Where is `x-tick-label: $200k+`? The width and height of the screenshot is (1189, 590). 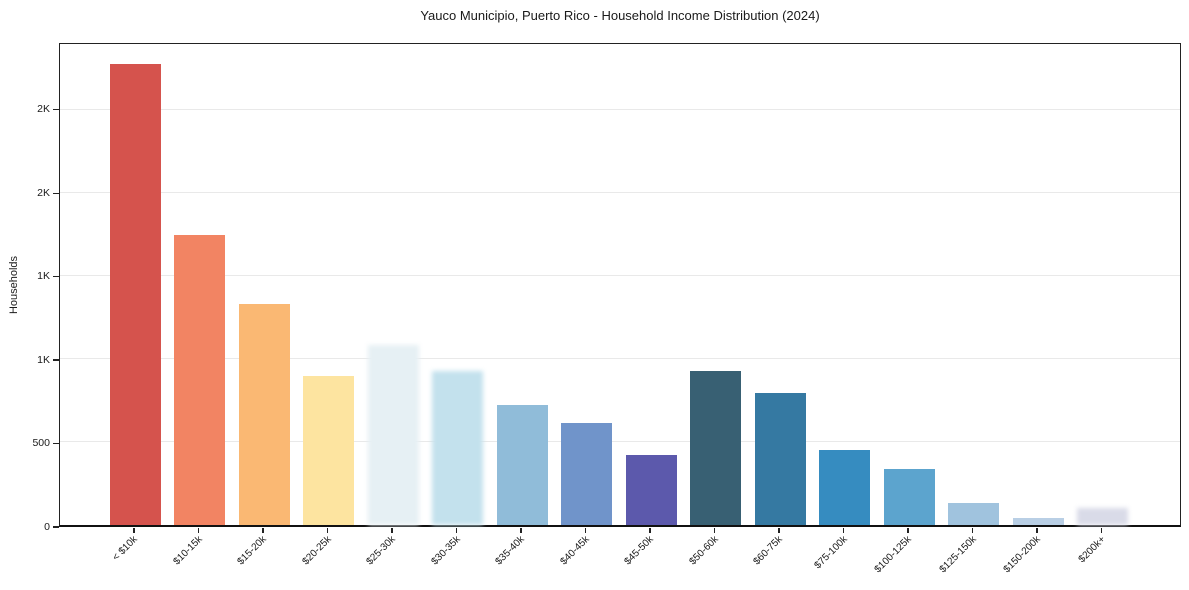 x-tick-label: $200k+ is located at coordinates (1092, 550).